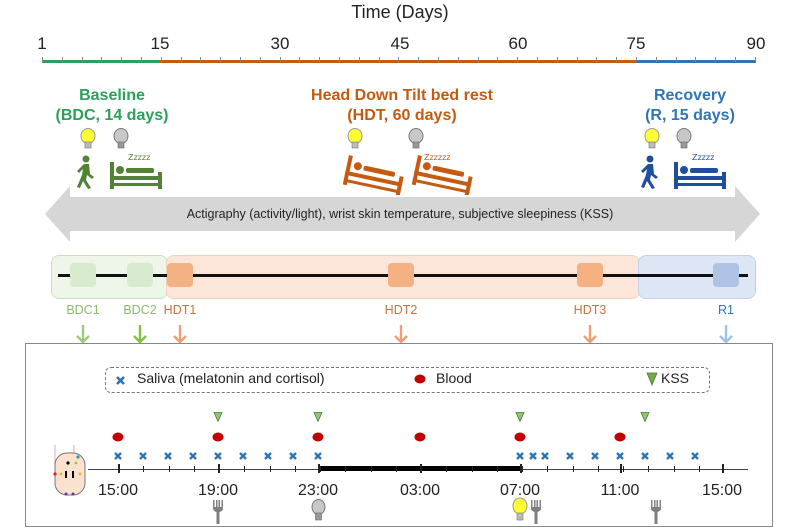 This screenshot has width=800, height=530. What do you see at coordinates (112, 95) in the screenshot?
I see `baseline-title: Baseline` at bounding box center [112, 95].